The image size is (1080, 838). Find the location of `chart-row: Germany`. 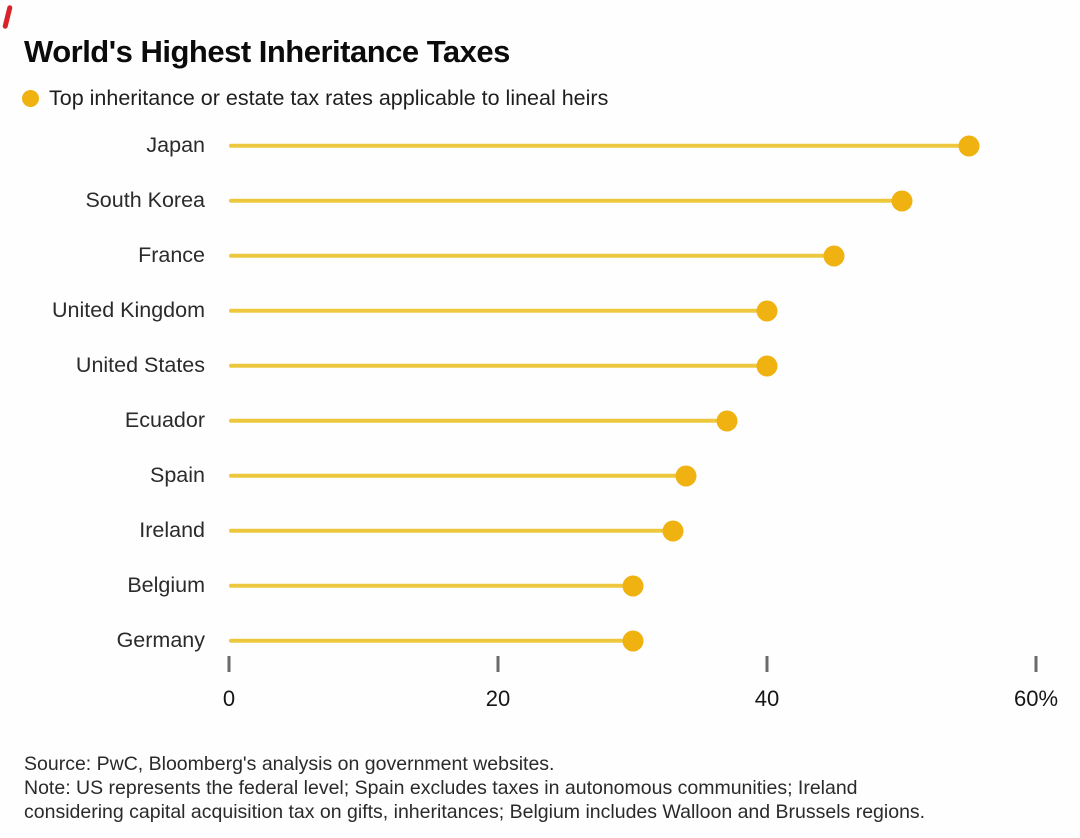

chart-row: Germany is located at coordinates (540, 640).